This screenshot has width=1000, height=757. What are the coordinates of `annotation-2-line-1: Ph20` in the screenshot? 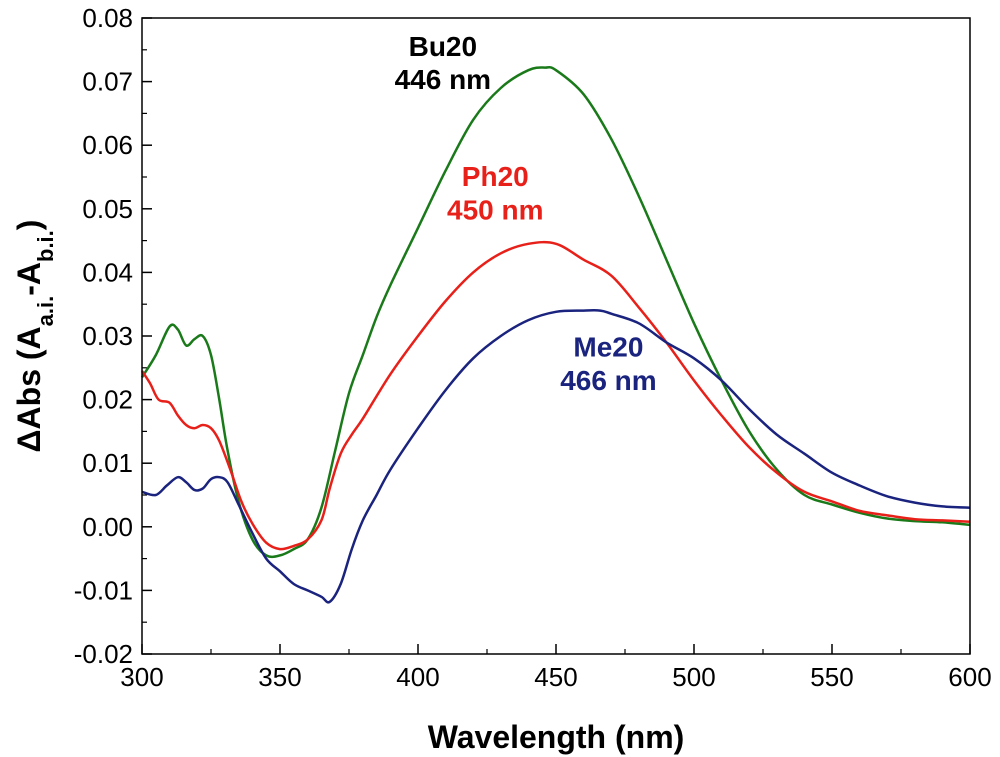 It's located at (495, 176).